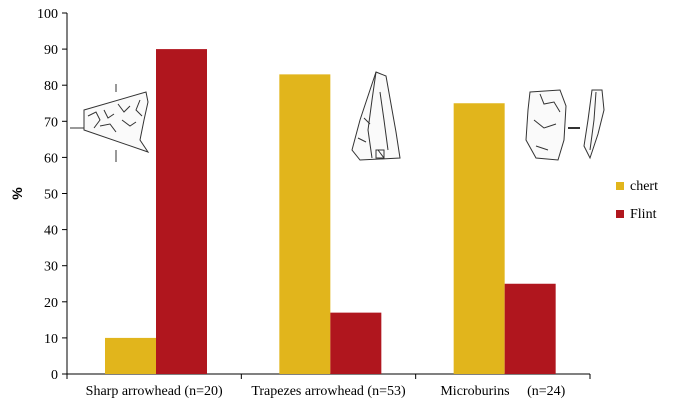  I want to click on trapeze-arrowhead-drawing, so click(376, 116).